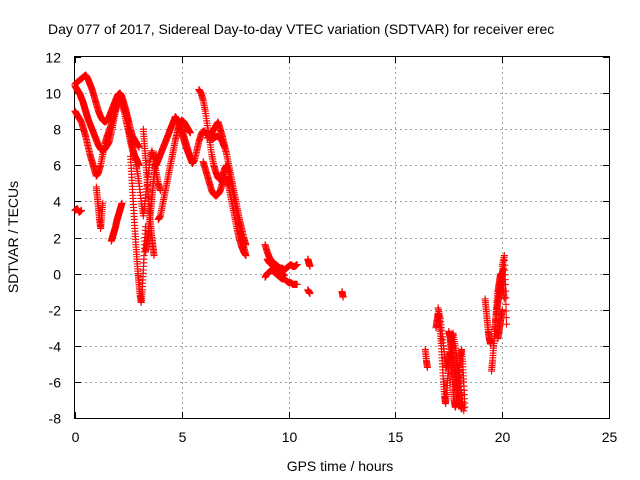 This screenshot has width=640, height=480. Describe the element at coordinates (55, 419) in the screenshot. I see `y-tick-label: -8` at that location.